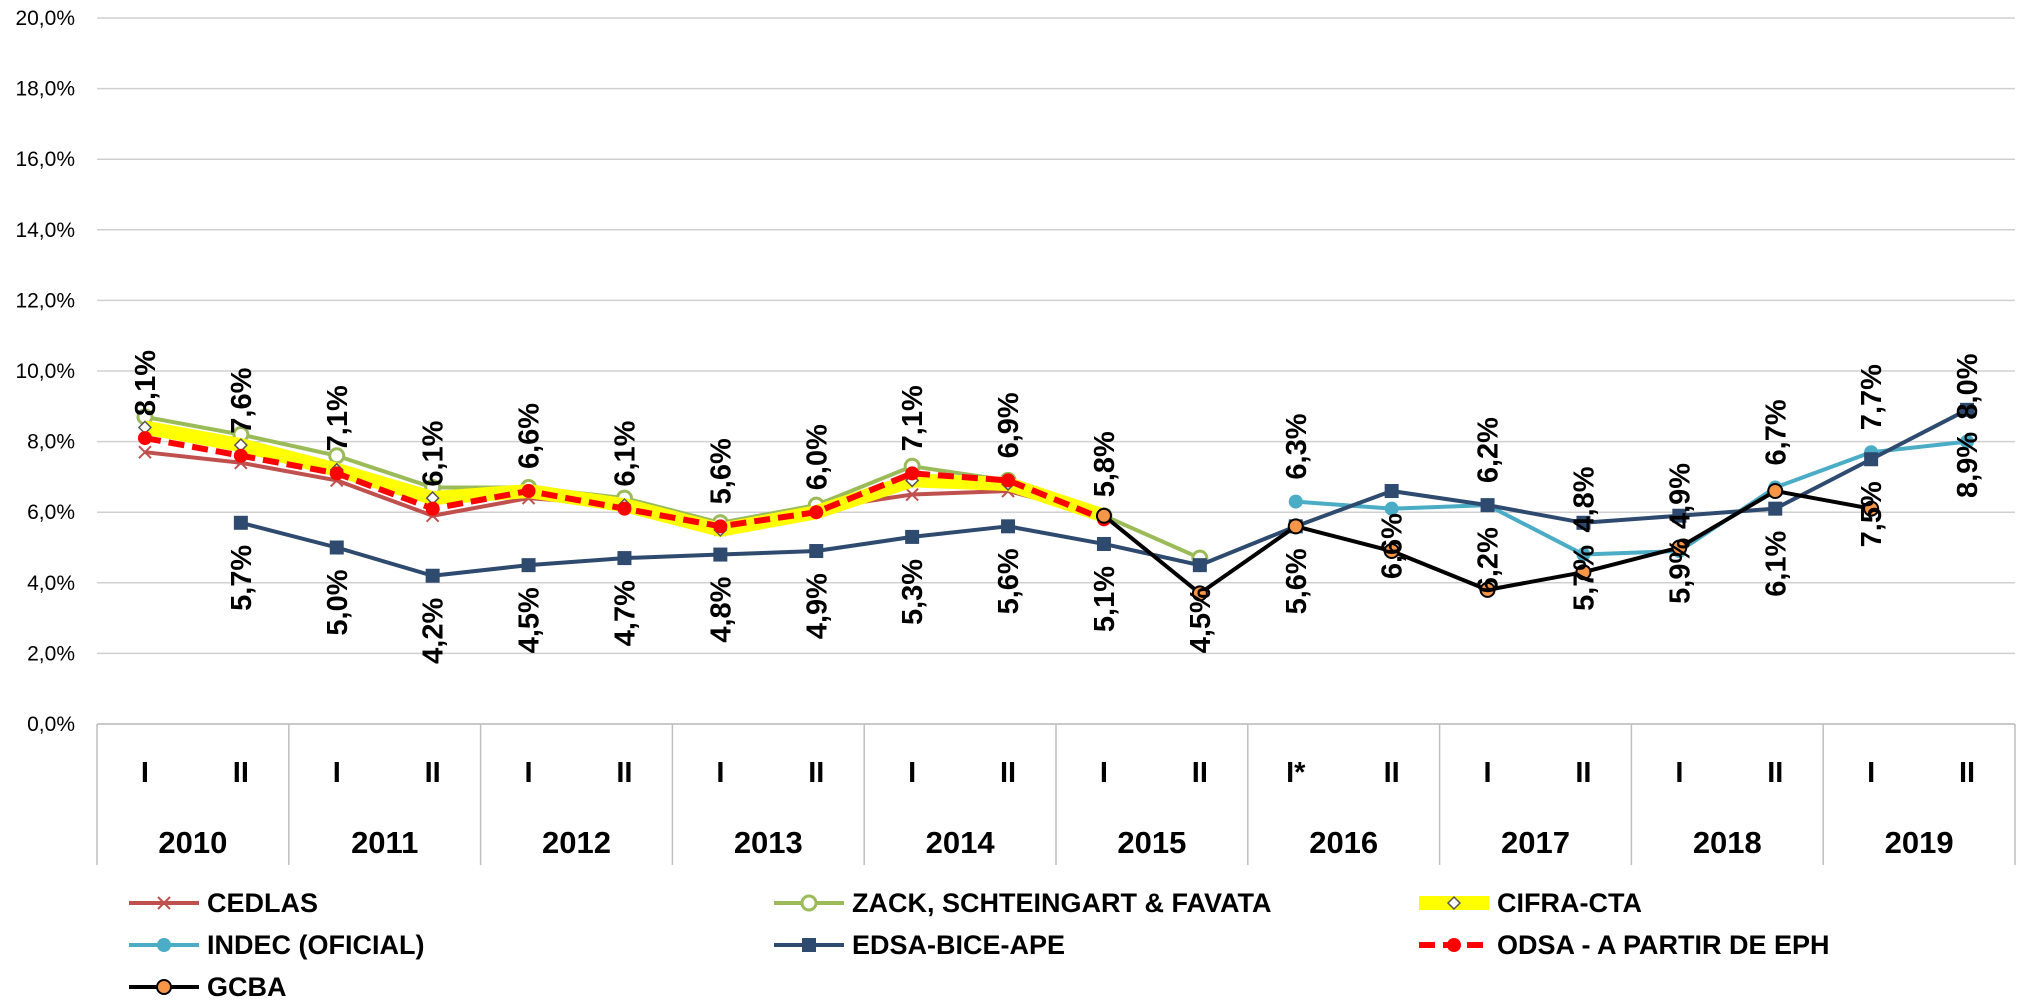  I want to click on data-label: 6,7%, so click(1776, 432).